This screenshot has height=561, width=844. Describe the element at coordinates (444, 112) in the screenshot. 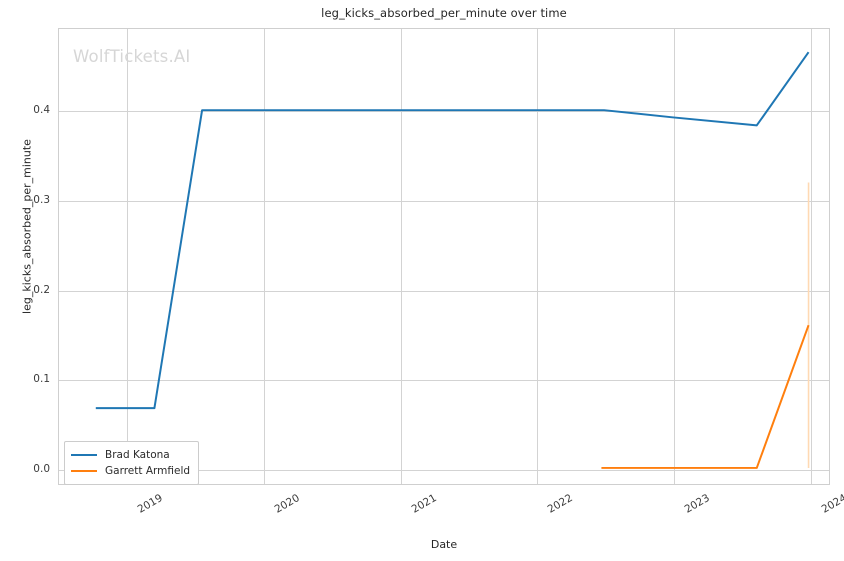

I see `gridline-horizontal-0.4` at that location.